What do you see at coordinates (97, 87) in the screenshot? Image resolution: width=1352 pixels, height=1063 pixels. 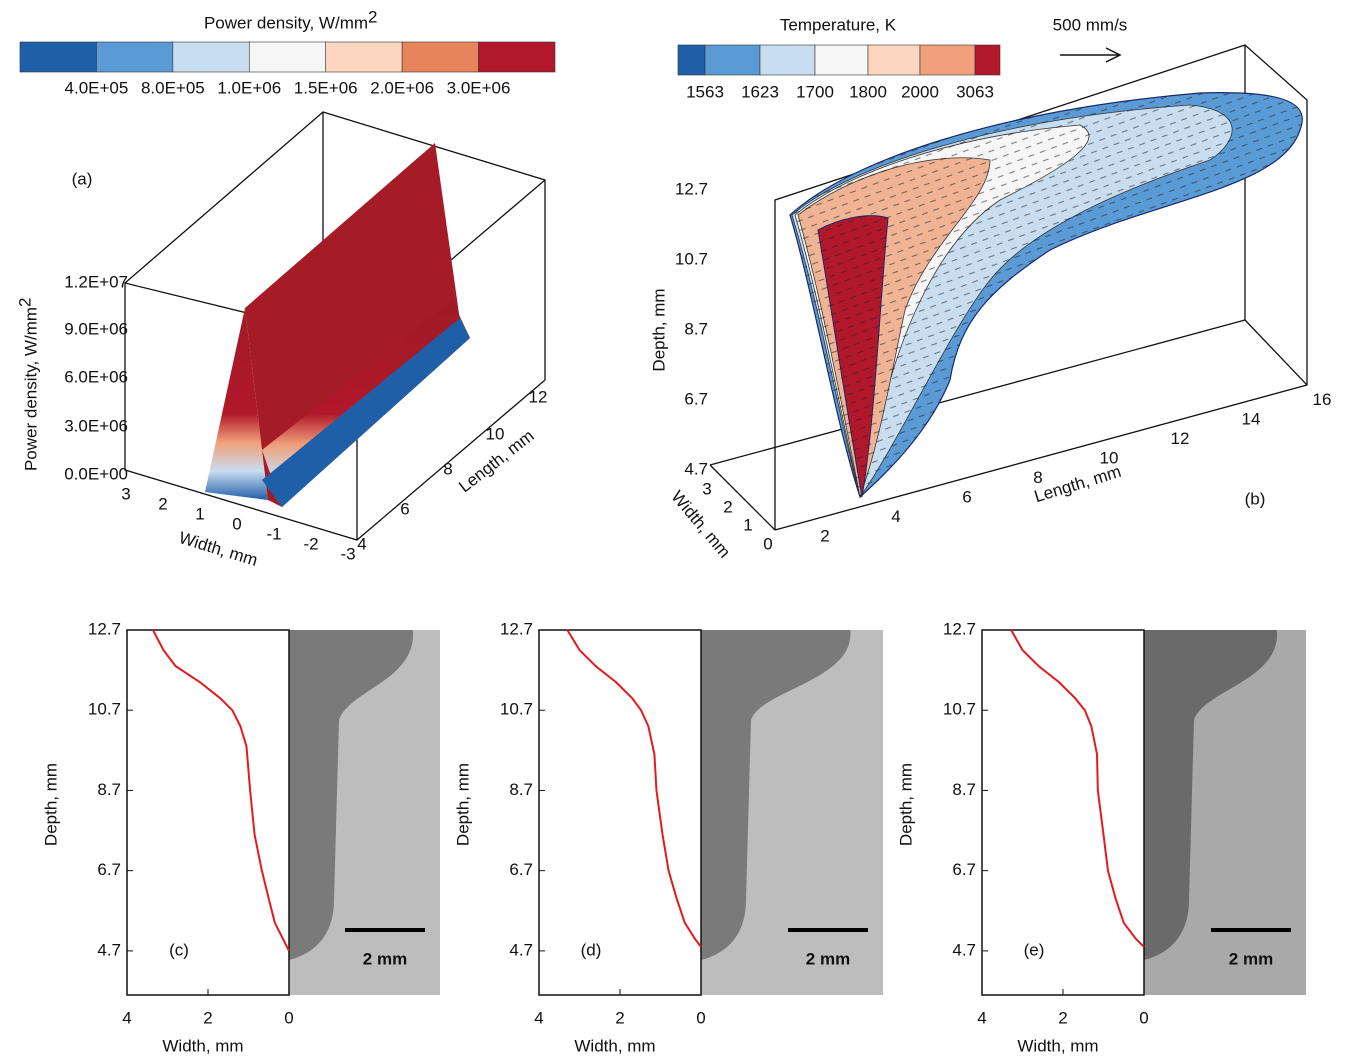 I see `colorbar-label: 4.0E+05` at bounding box center [97, 87].